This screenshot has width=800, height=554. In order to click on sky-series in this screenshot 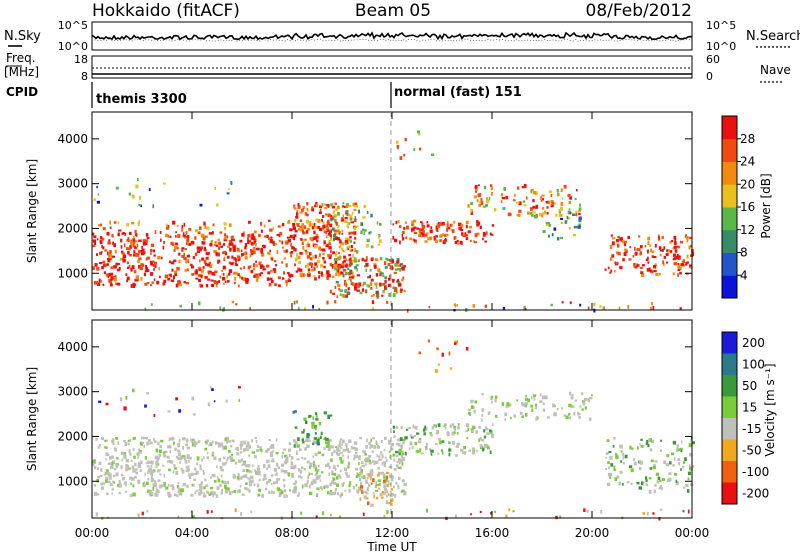, I will do `click(392, 36)`.